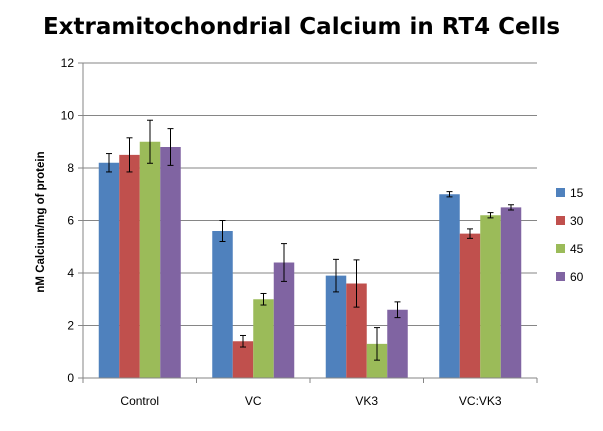 The width and height of the screenshot is (603, 431). Describe the element at coordinates (577, 277) in the screenshot. I see `legend-label-60: 60` at that location.